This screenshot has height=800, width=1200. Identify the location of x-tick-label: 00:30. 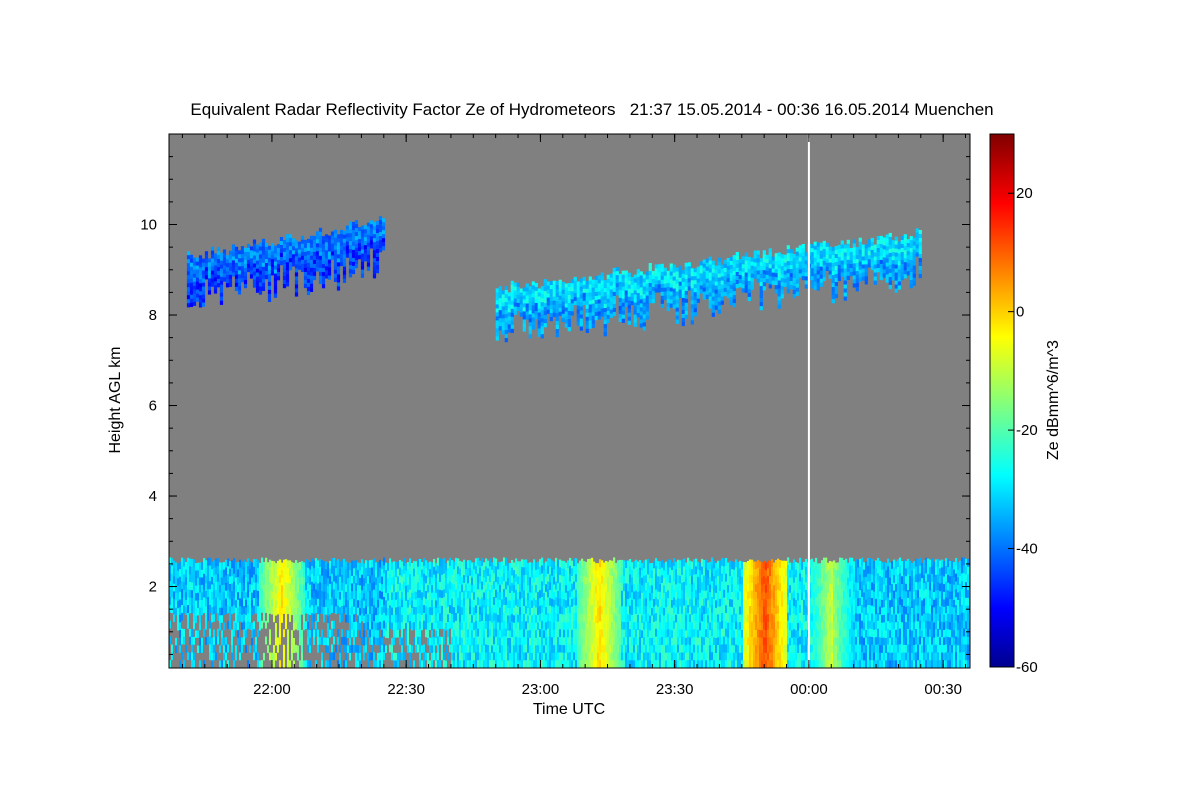
(943, 689).